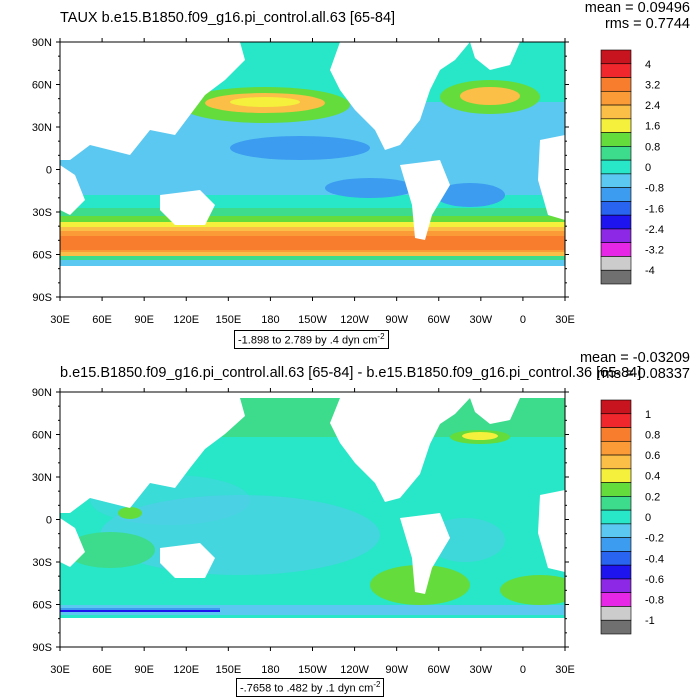 The height and width of the screenshot is (700, 700). I want to click on colorbar-top: 4 3.2 2.4 1.6 0.8 0 -0.8 -1.6 -2.4 -3.2 -4, so click(632, 167).